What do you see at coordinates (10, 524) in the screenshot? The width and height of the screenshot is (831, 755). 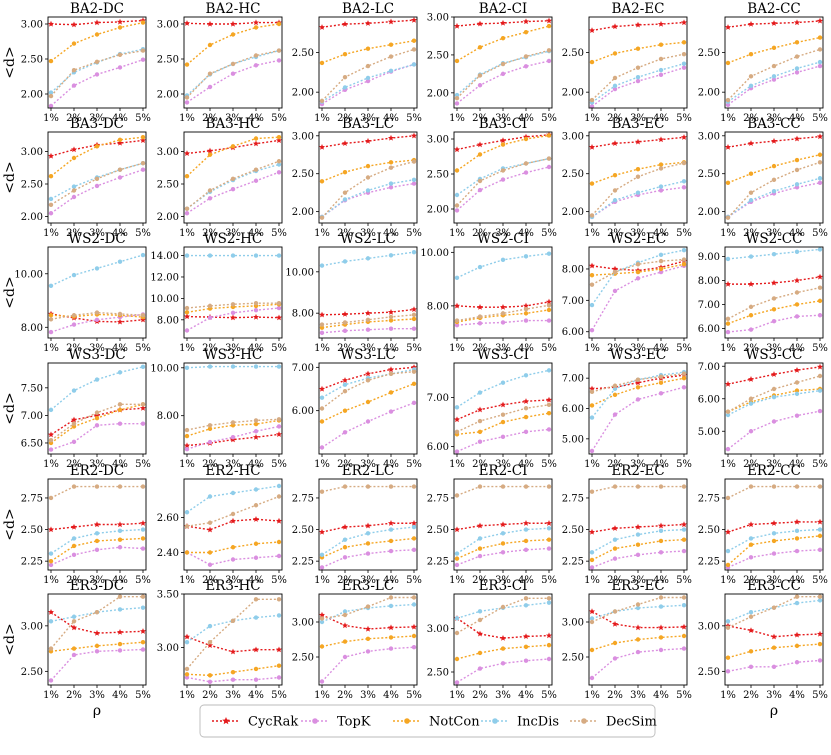 I see `y-axis-label: <d>` at bounding box center [10, 524].